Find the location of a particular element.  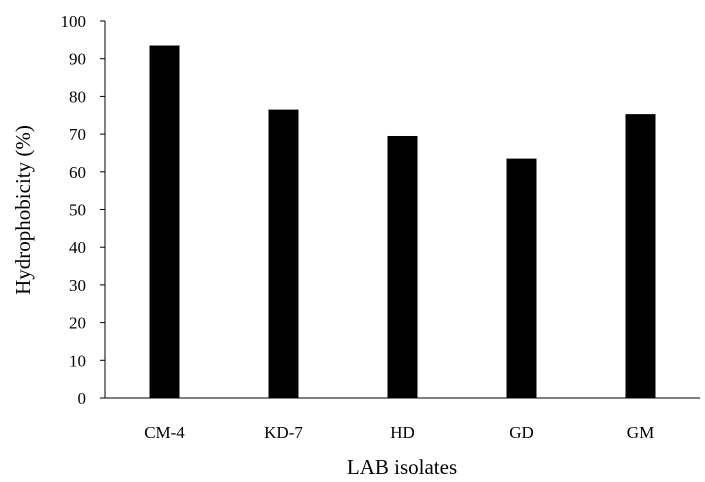

x-tick-label: GM is located at coordinates (640, 432).